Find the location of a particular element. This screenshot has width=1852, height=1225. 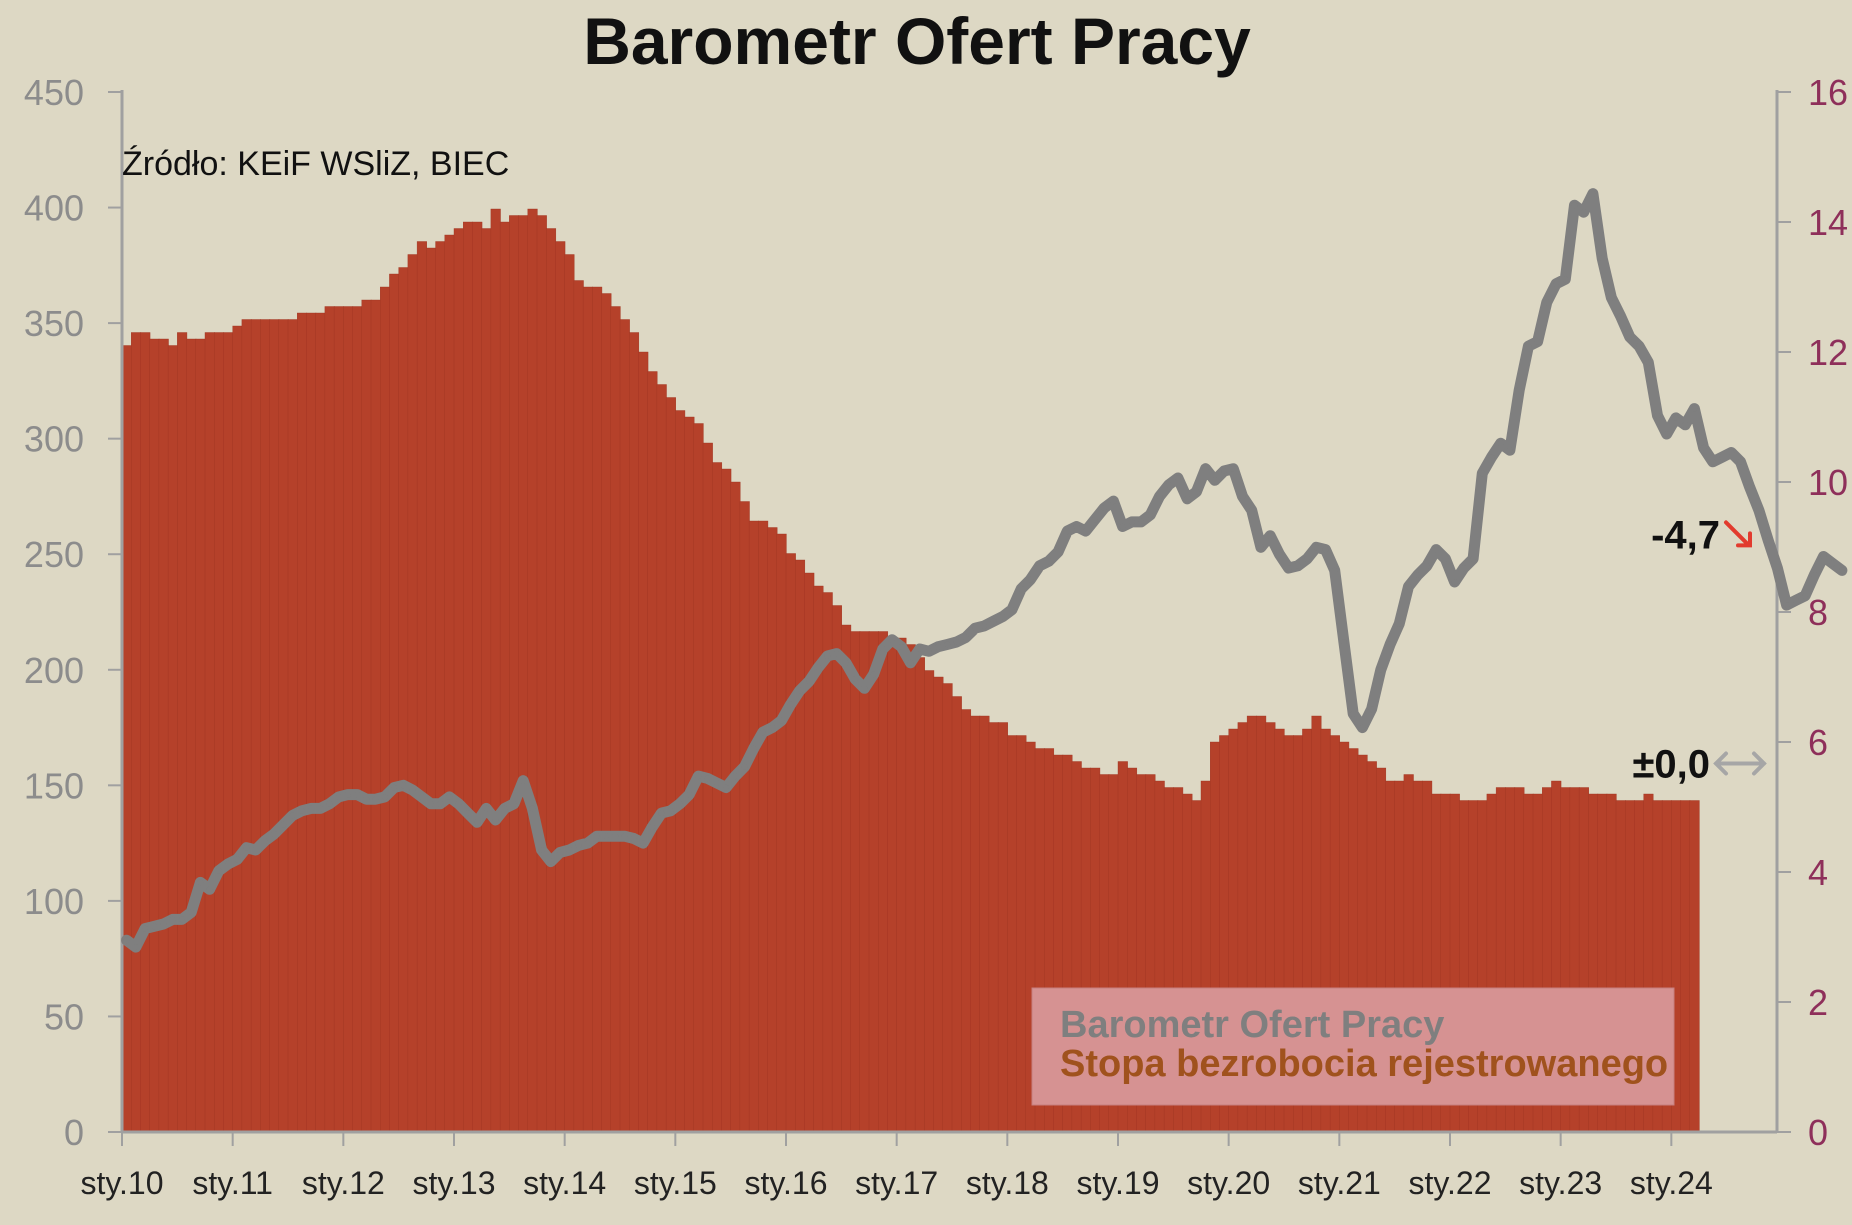

left-tick-label: 50 is located at coordinates (64, 1016).